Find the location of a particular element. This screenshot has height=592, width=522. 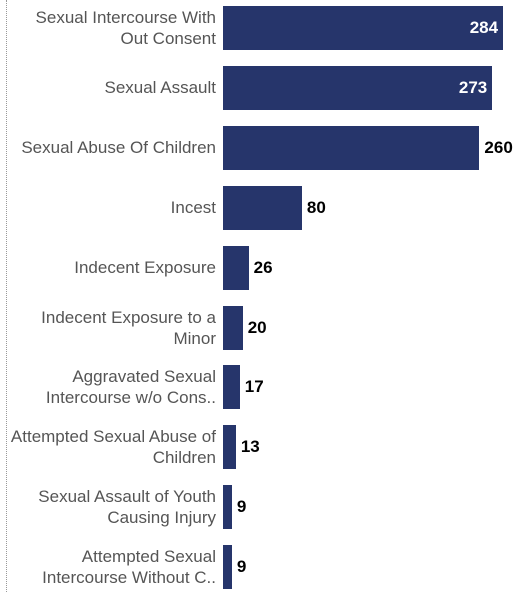

value-label: 260 is located at coordinates (498, 147).